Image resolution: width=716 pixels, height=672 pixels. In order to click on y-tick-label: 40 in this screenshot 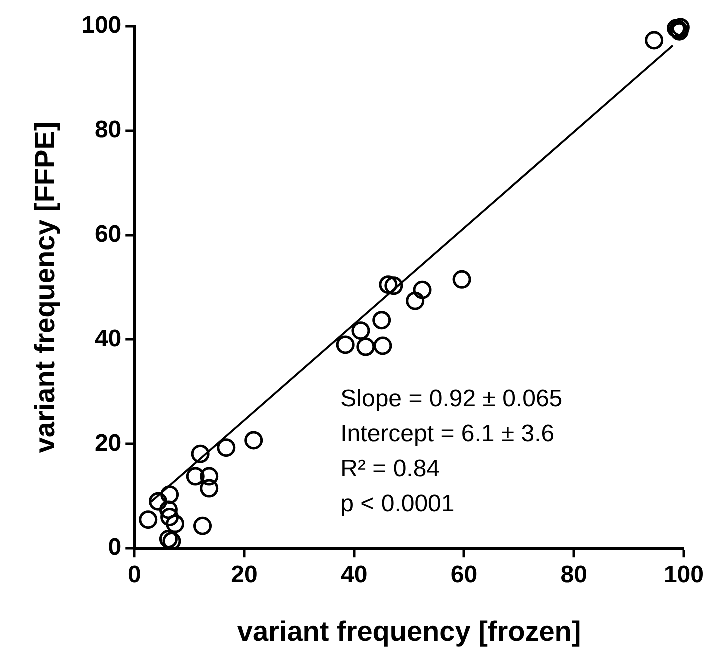, I will do `click(108, 338)`.